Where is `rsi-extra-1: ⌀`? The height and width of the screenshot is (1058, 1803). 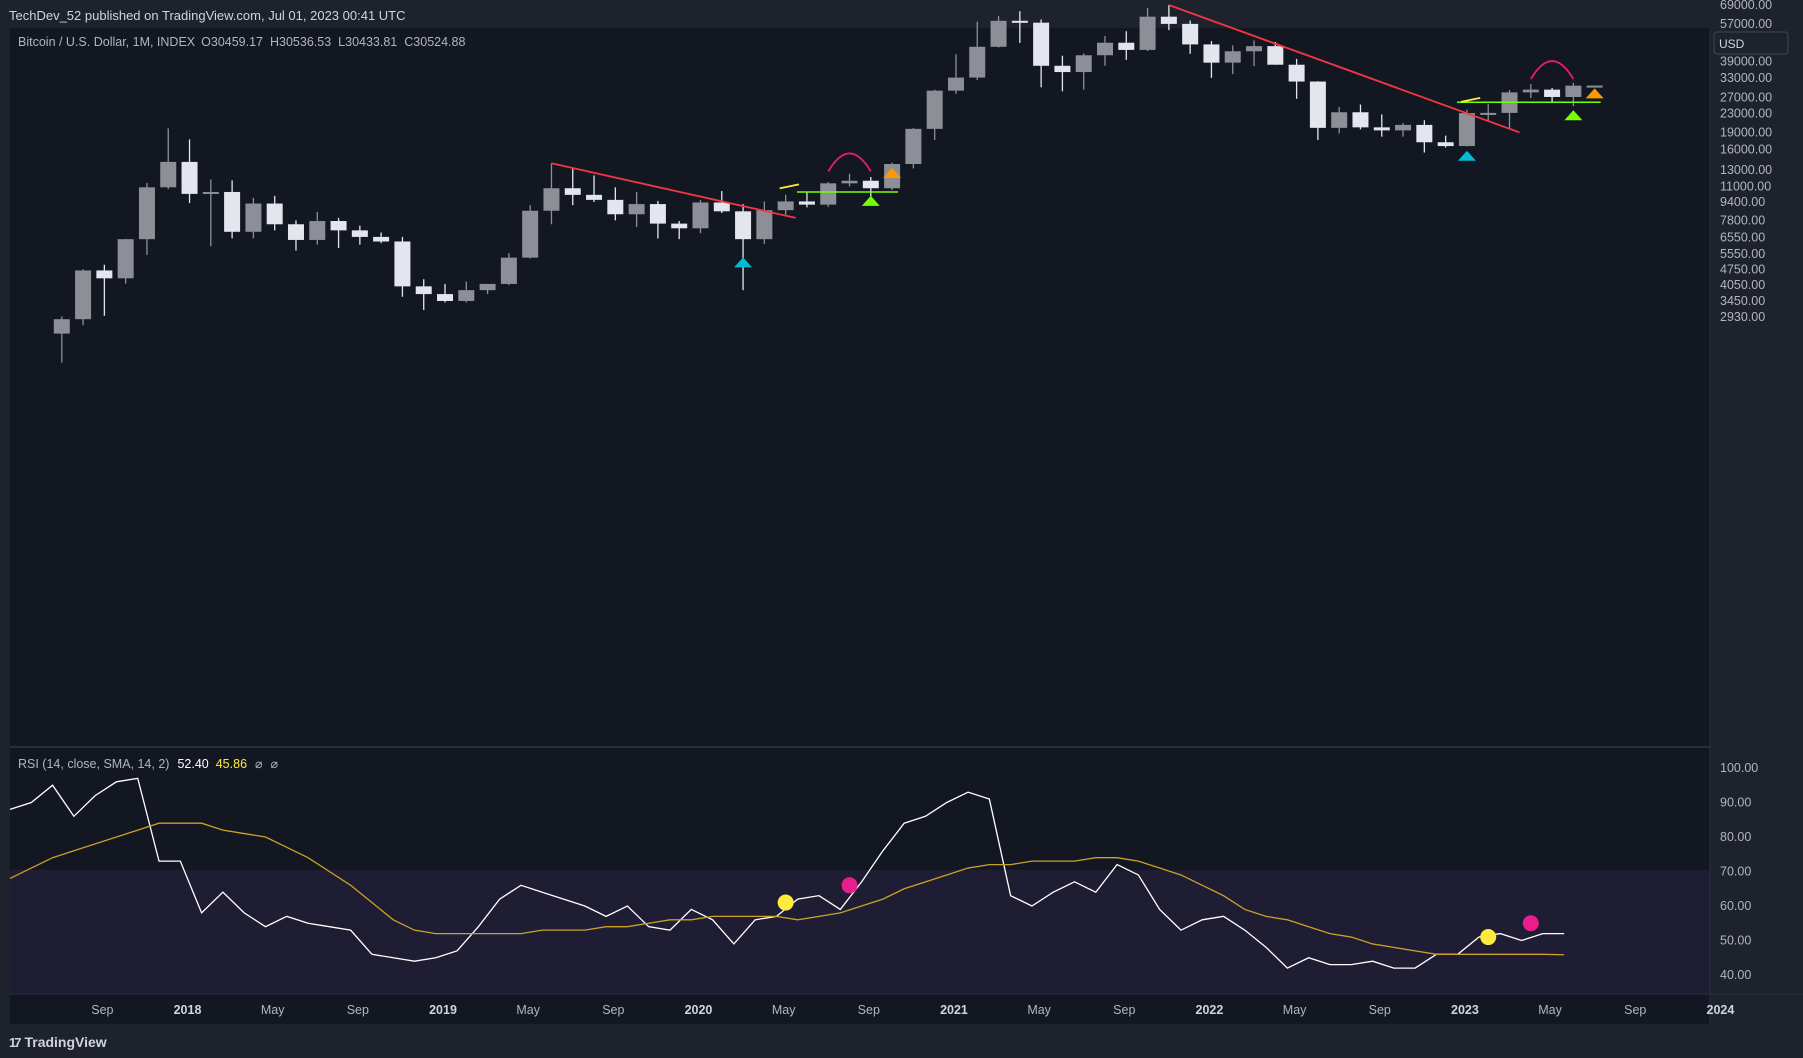
rsi-extra-1: ⌀ is located at coordinates (259, 764).